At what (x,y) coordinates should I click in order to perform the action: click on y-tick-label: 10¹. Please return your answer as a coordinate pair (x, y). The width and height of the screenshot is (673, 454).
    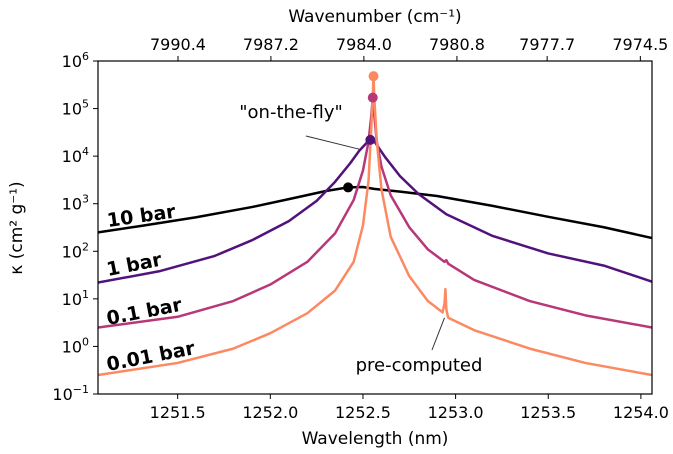
    Looking at the image, I should click on (75, 298).